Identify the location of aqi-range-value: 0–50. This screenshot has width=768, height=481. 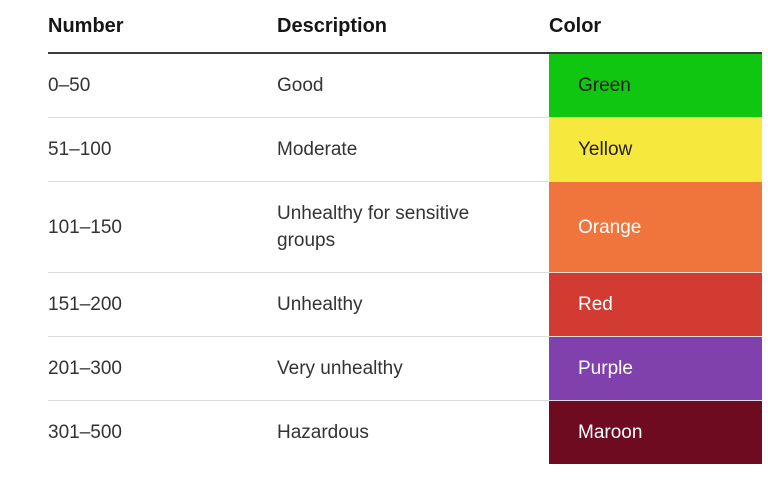
(69, 85).